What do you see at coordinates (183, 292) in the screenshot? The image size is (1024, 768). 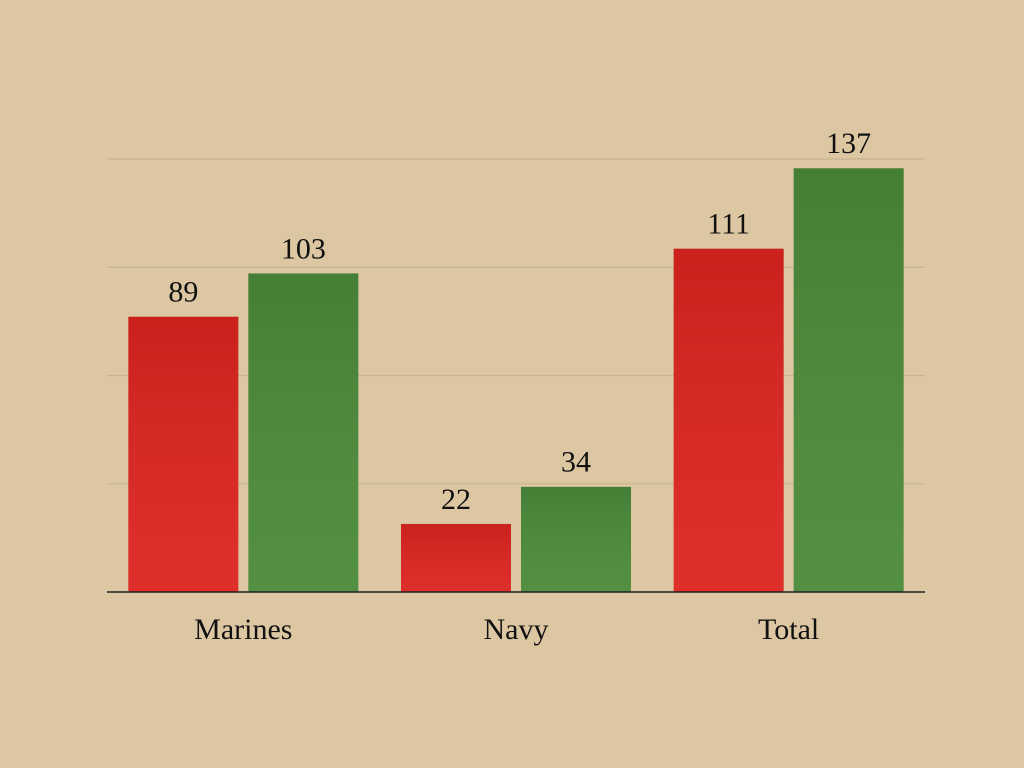 I see `data-label: 89` at bounding box center [183, 292].